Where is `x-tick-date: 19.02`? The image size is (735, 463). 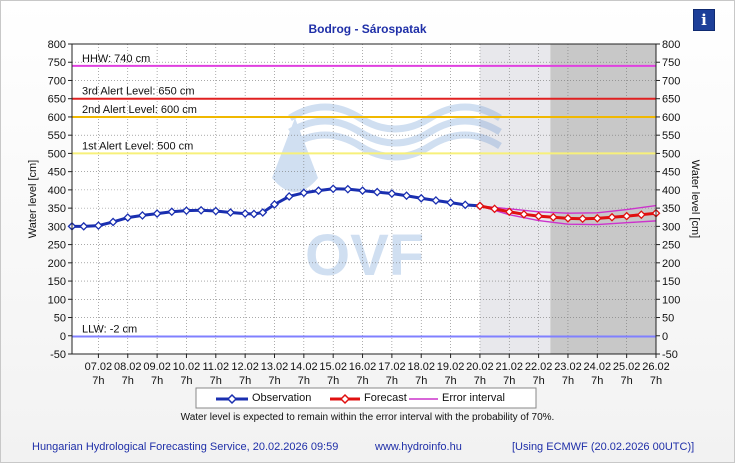
x-tick-date: 19.02 is located at coordinates (451, 367).